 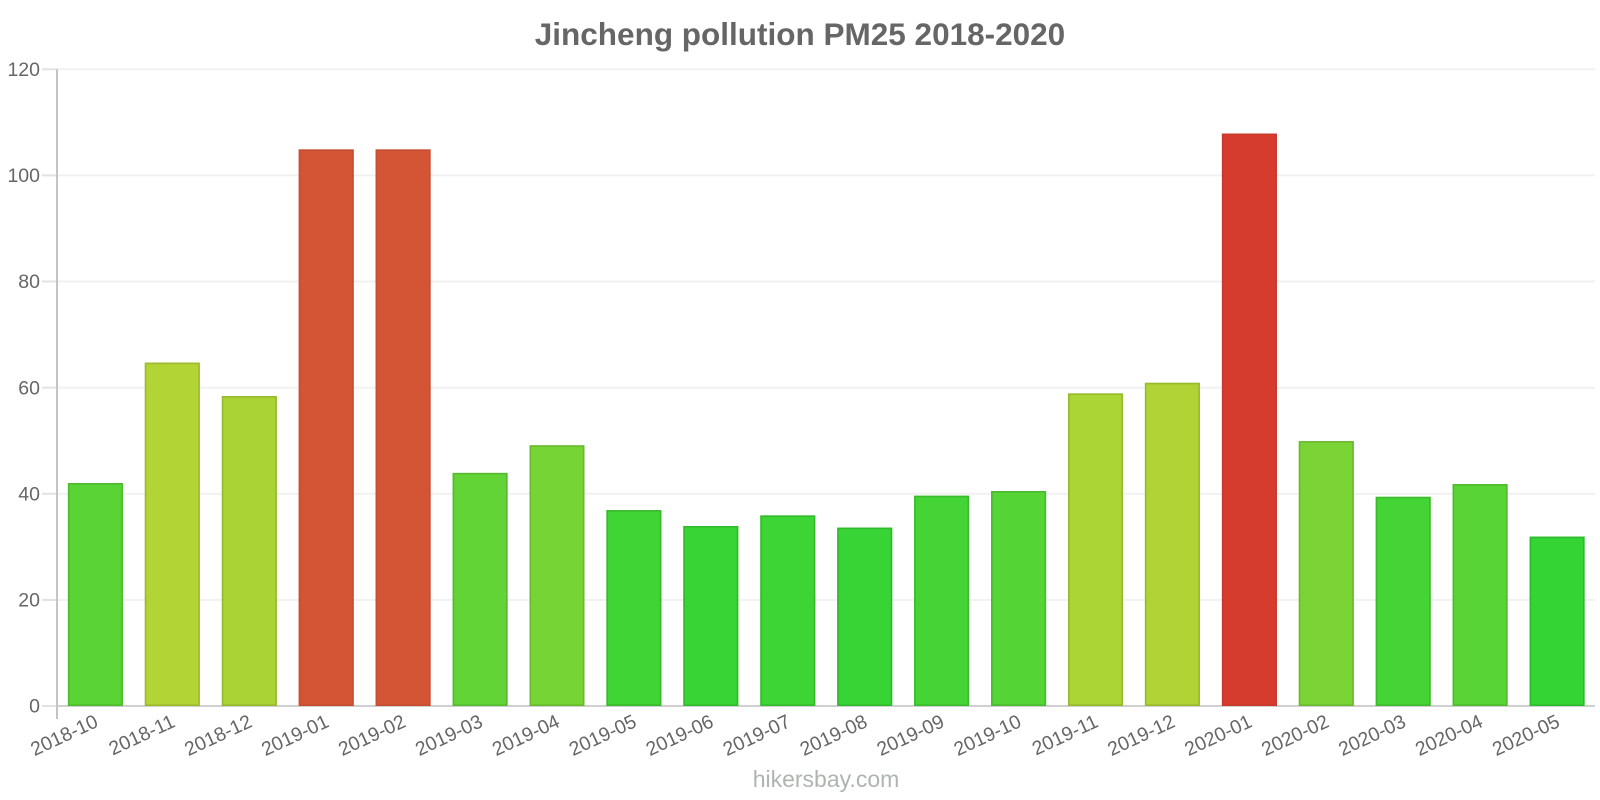 What do you see at coordinates (29, 601) in the screenshot?
I see `svg-text: 20` at bounding box center [29, 601].